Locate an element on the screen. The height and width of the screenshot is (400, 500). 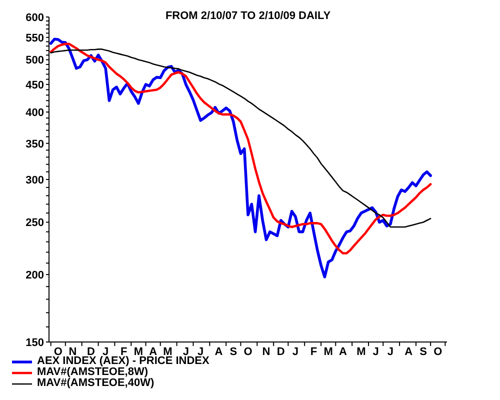
x-tick-label: N is located at coordinates (266, 352).